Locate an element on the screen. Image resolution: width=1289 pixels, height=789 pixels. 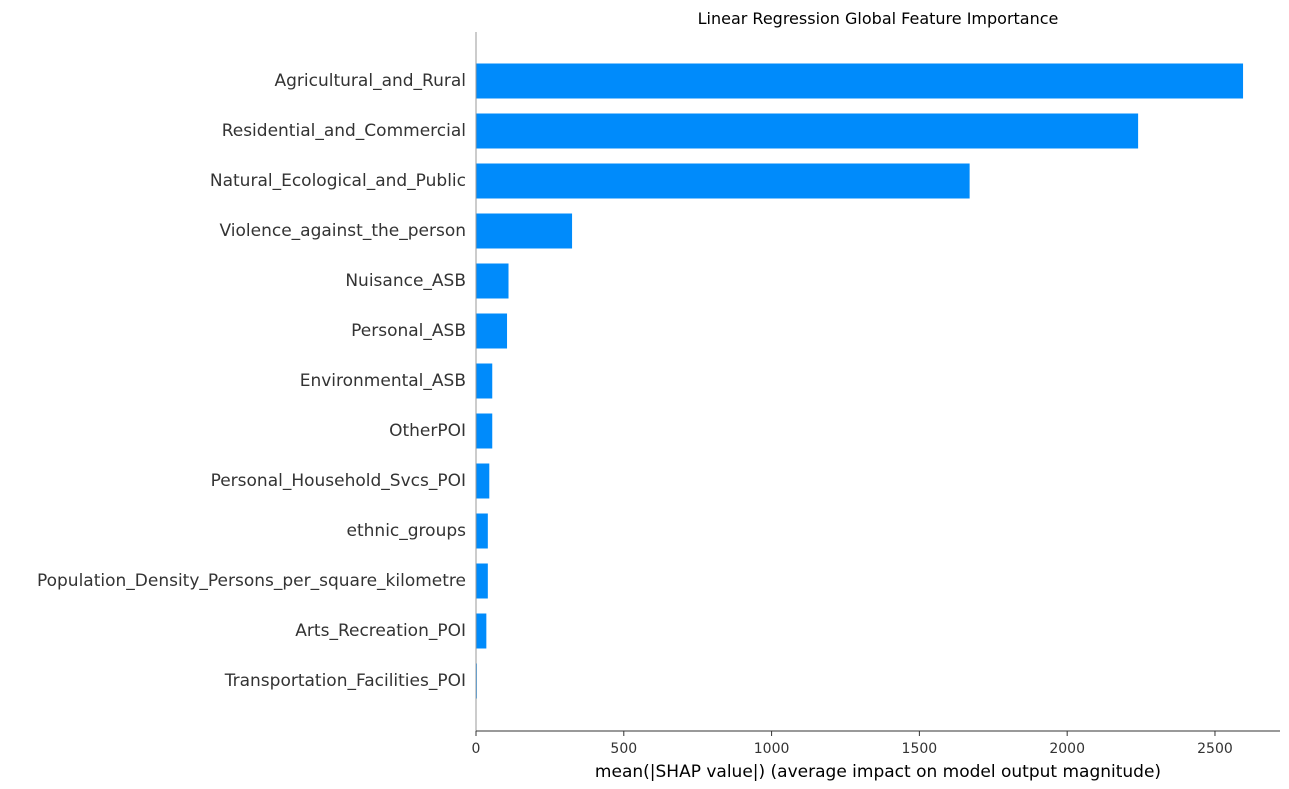
bar-personal-household-svcs-poi is located at coordinates (483, 481).